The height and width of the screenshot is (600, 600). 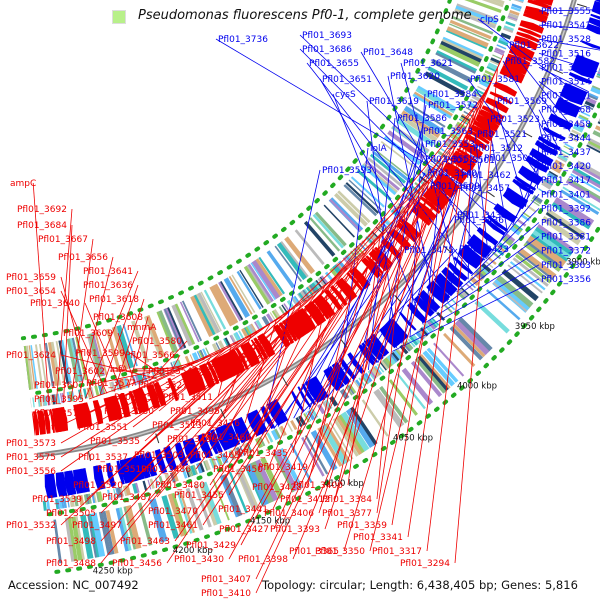 I want to click on forward-gene-label: Pfl01_3444, so click(x=566, y=139).